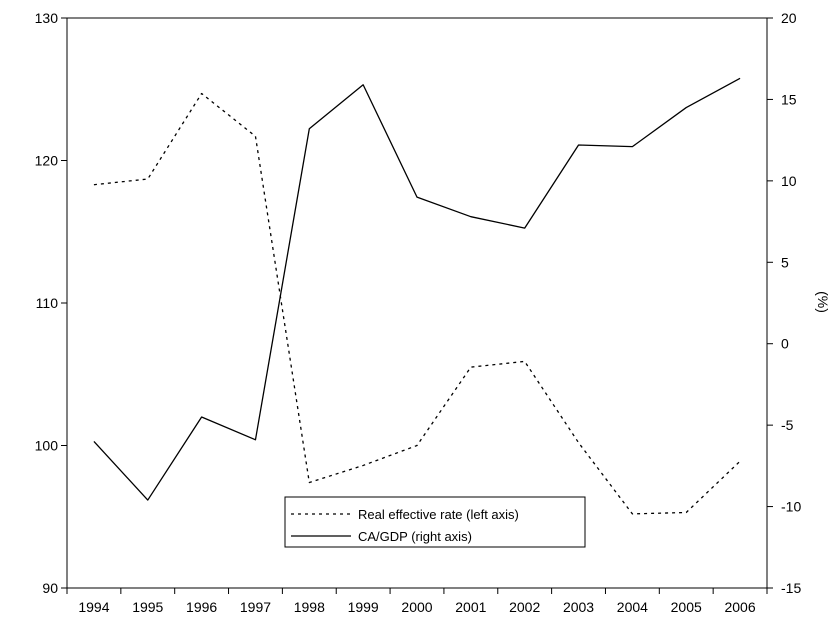 Image resolution: width=834 pixels, height=623 pixels. Describe the element at coordinates (823, 302) in the screenshot. I see `right-axis-label: (%)` at that location.